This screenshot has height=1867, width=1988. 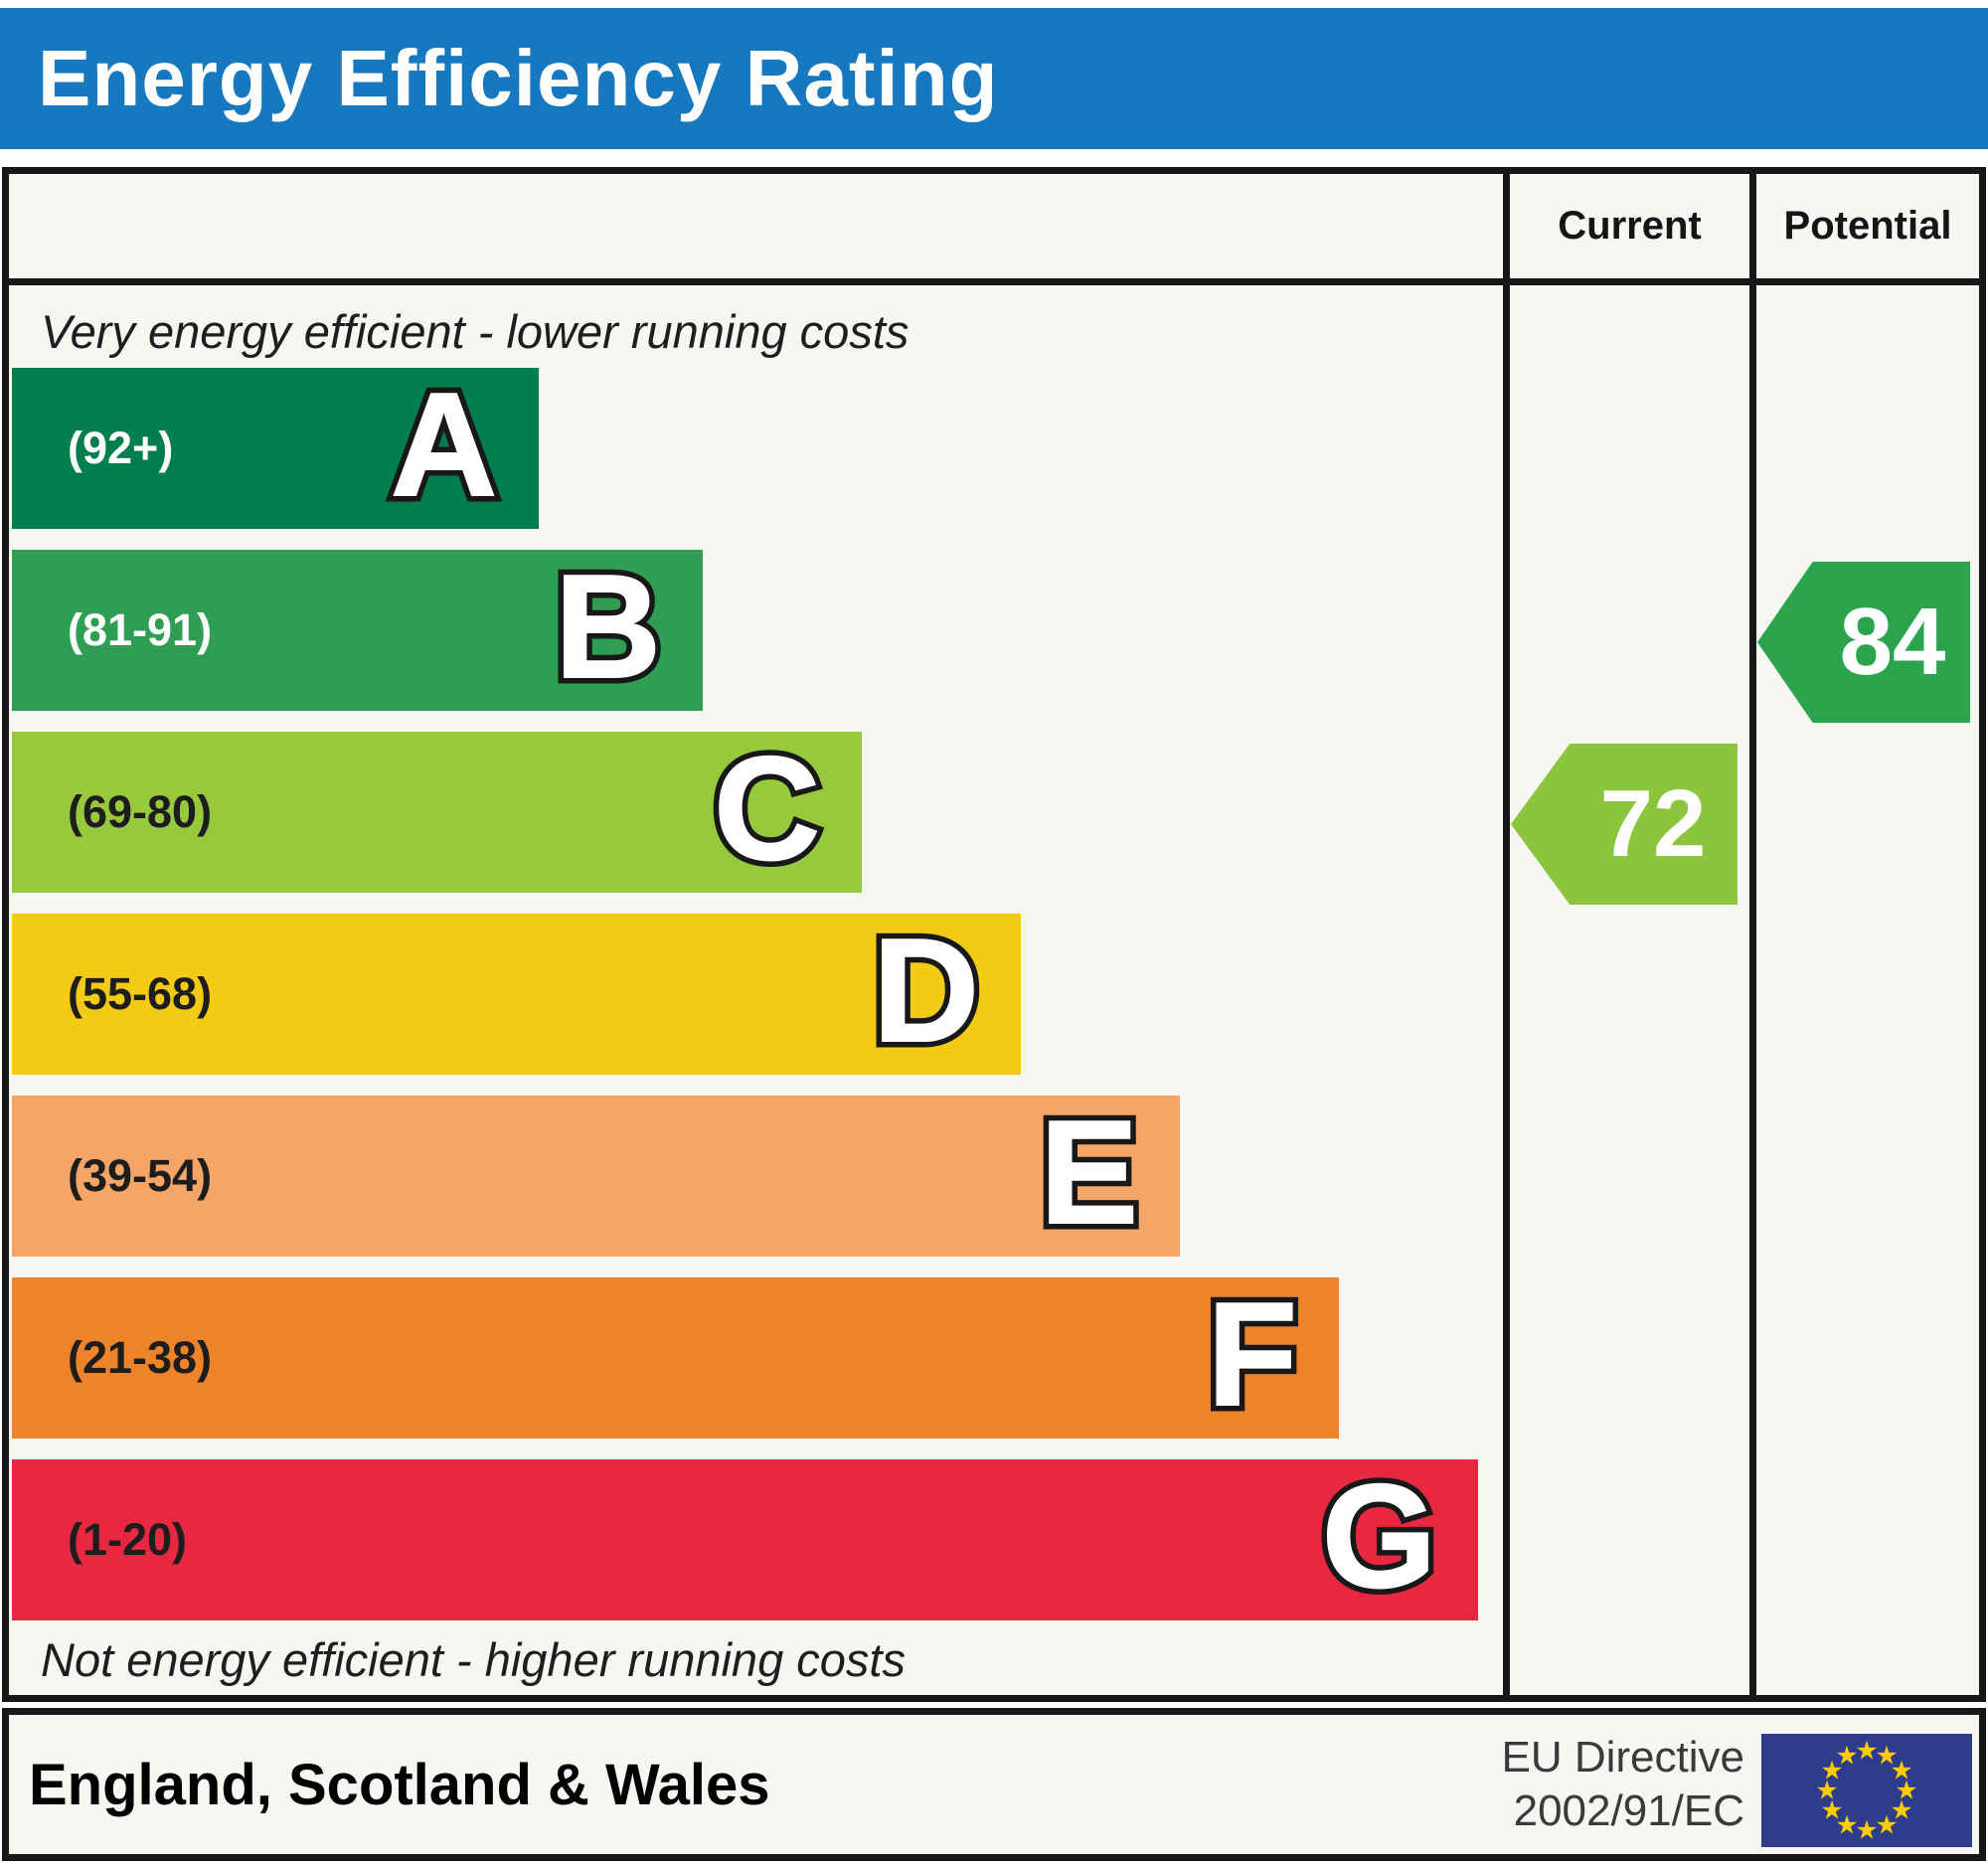 What do you see at coordinates (1892, 642) in the screenshot?
I see `potential-rating-value: 84` at bounding box center [1892, 642].